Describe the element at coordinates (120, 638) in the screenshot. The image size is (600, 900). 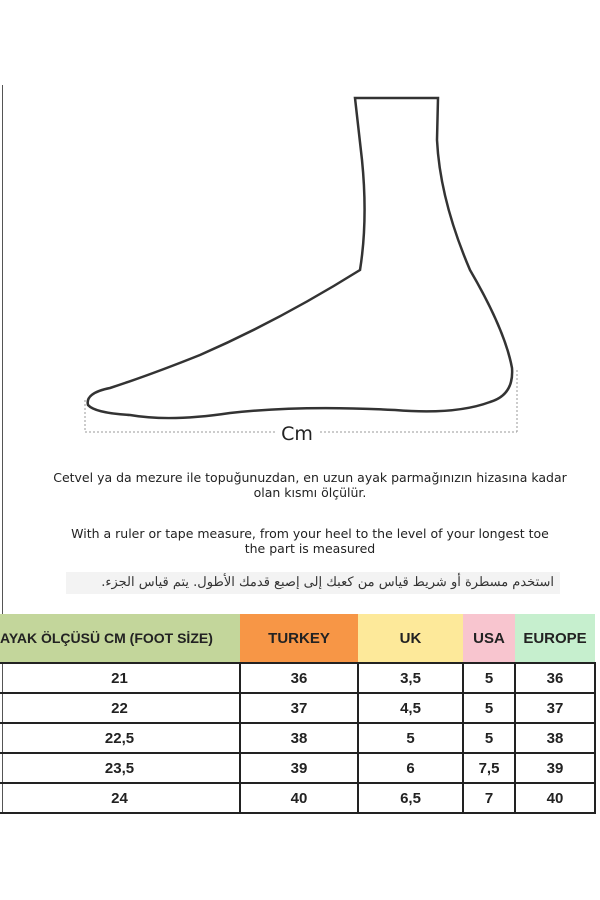
I see `header-foot-size: AYAK ÖLÇÜSÜ CM (FOOT SİZE)` at that location.